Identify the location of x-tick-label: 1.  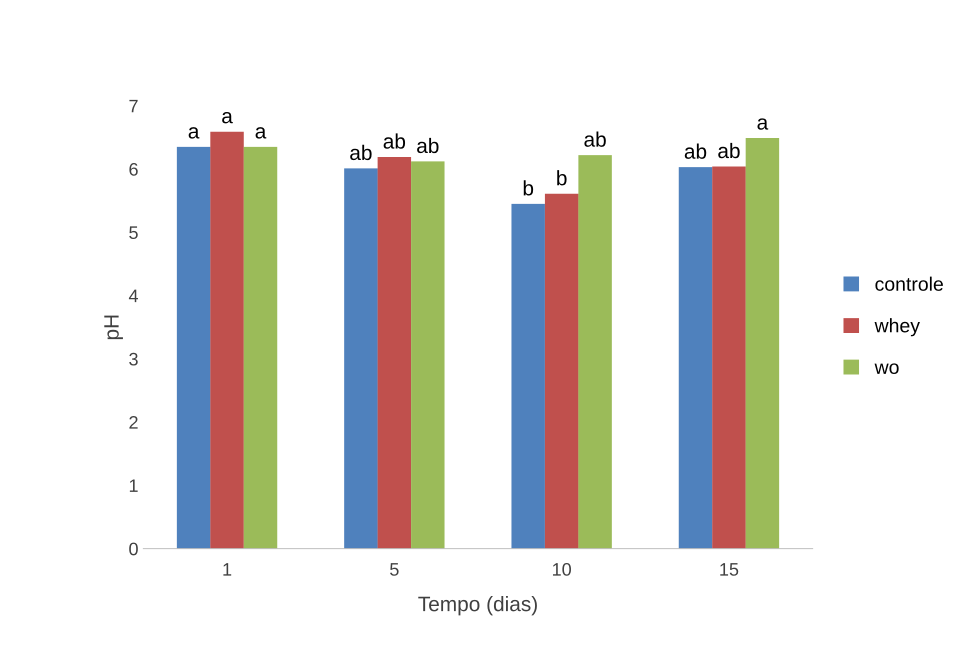
(227, 569).